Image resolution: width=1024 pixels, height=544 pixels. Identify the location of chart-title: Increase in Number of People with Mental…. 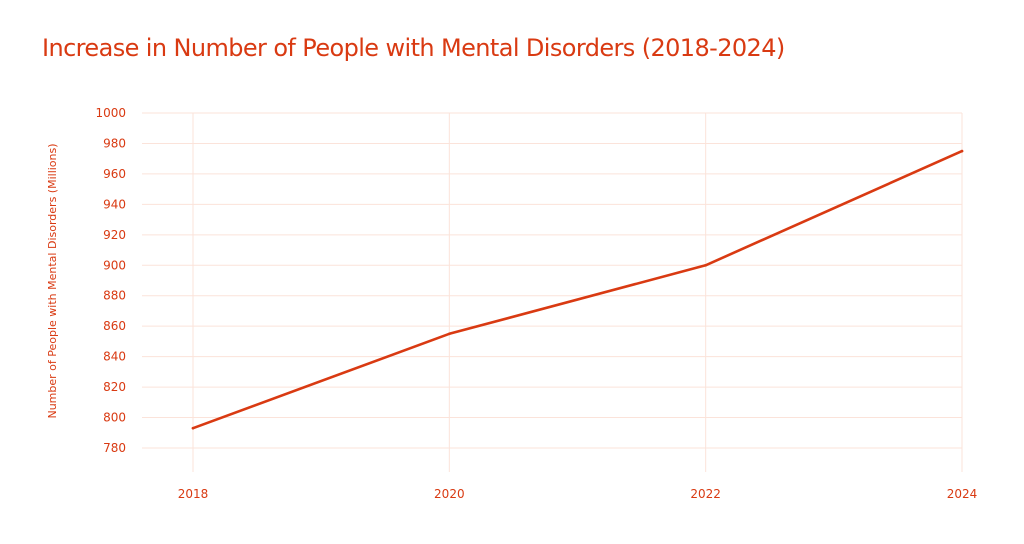
(413, 48).